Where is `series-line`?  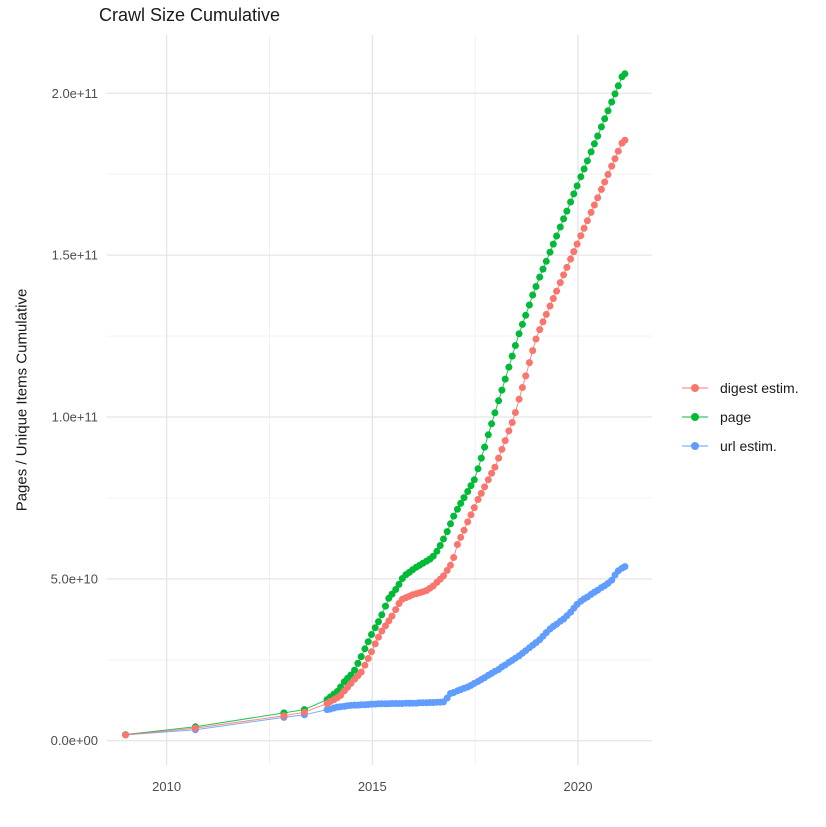
series-line is located at coordinates (375, 651).